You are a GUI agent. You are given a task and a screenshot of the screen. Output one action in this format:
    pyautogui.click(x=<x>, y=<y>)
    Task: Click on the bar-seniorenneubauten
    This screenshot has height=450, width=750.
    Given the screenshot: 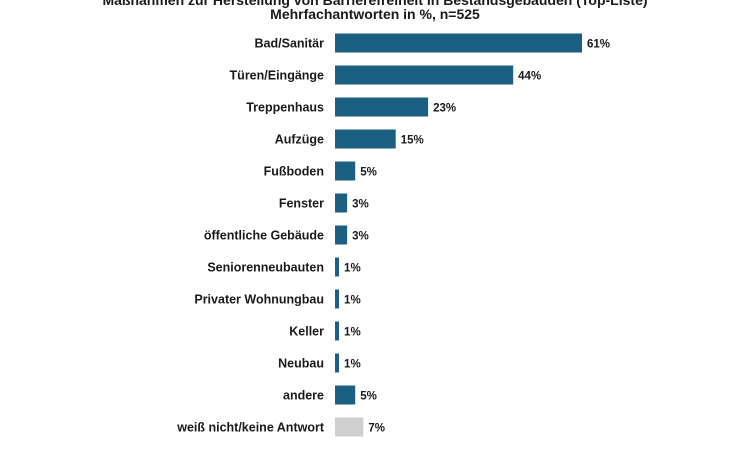 What is the action you would take?
    pyautogui.click(x=337, y=267)
    